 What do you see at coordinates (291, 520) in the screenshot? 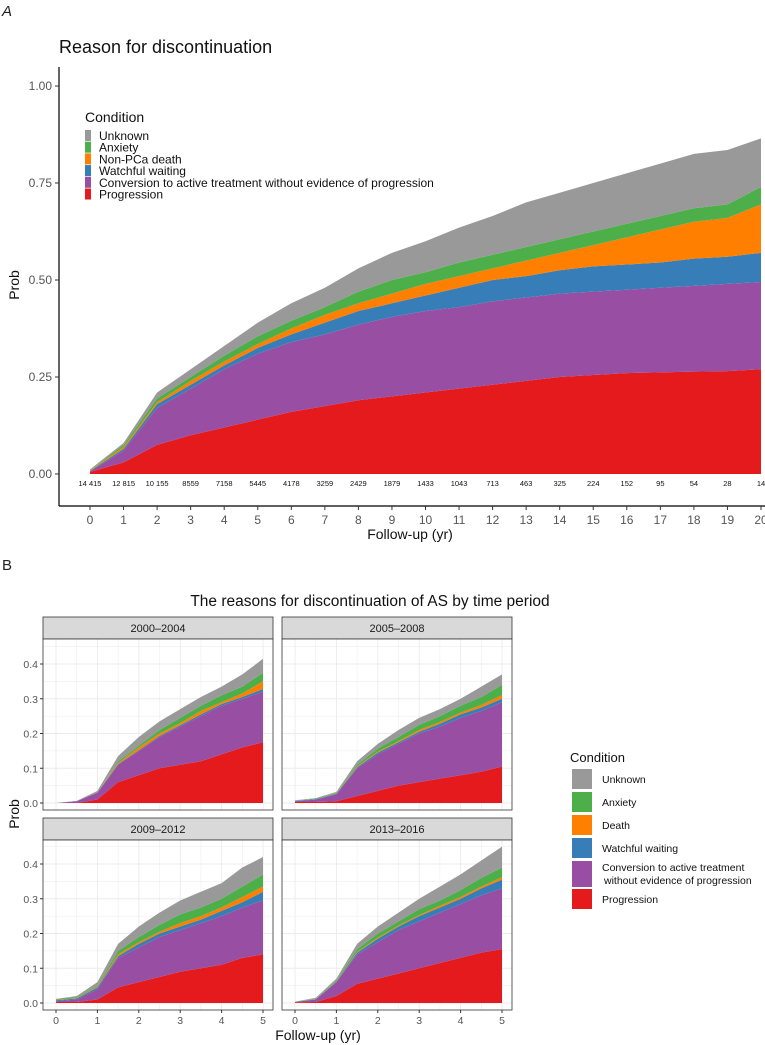
I see `x-tick-label-a: 6` at bounding box center [291, 520].